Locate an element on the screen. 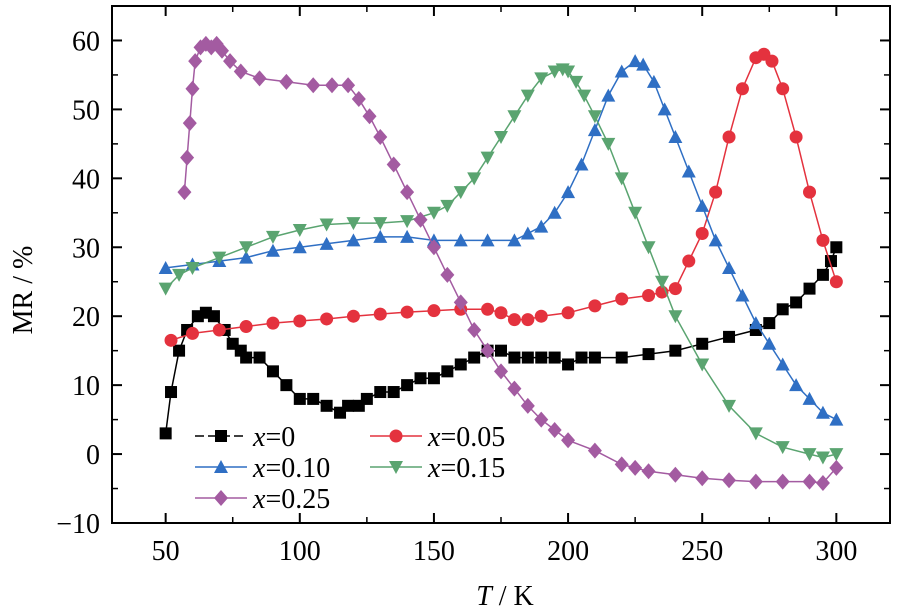 The image size is (900, 611). y-tick-label: 0 is located at coordinates (93, 455).